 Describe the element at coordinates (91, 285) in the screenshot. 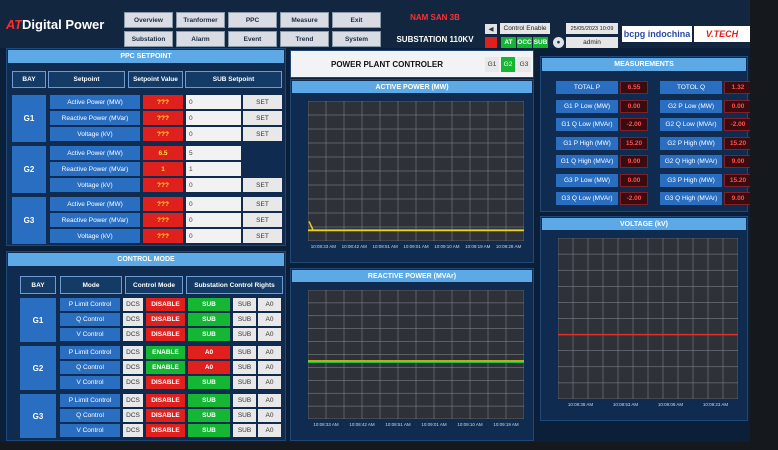

I see `column-header: Mode` at that location.